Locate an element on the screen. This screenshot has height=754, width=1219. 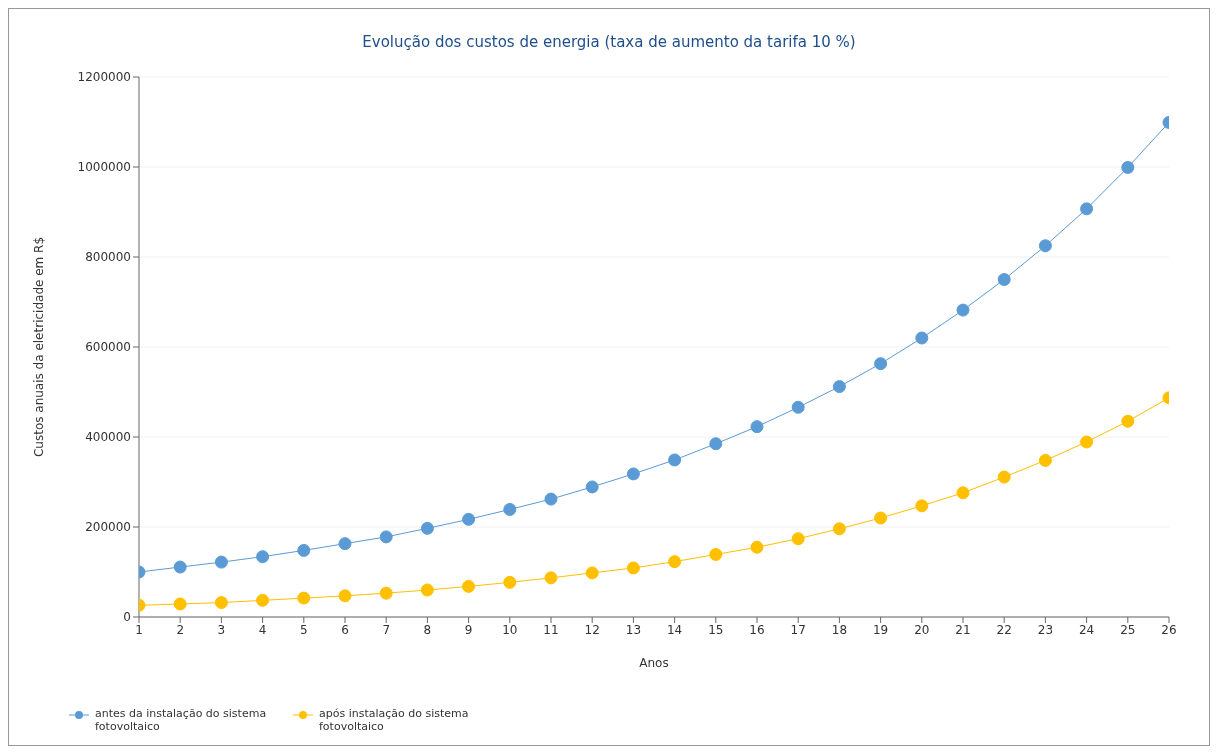
x-tick-label: 24 is located at coordinates (1086, 629).